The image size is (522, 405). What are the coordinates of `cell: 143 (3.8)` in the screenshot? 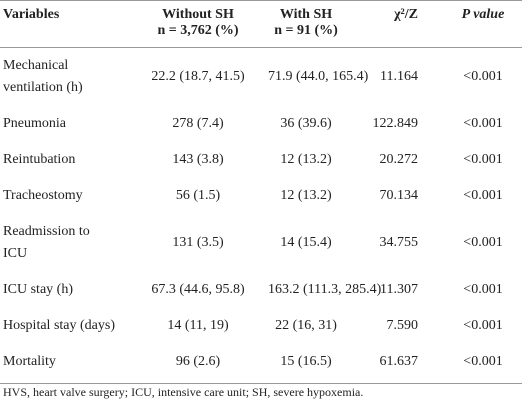 It's located at (198, 160).